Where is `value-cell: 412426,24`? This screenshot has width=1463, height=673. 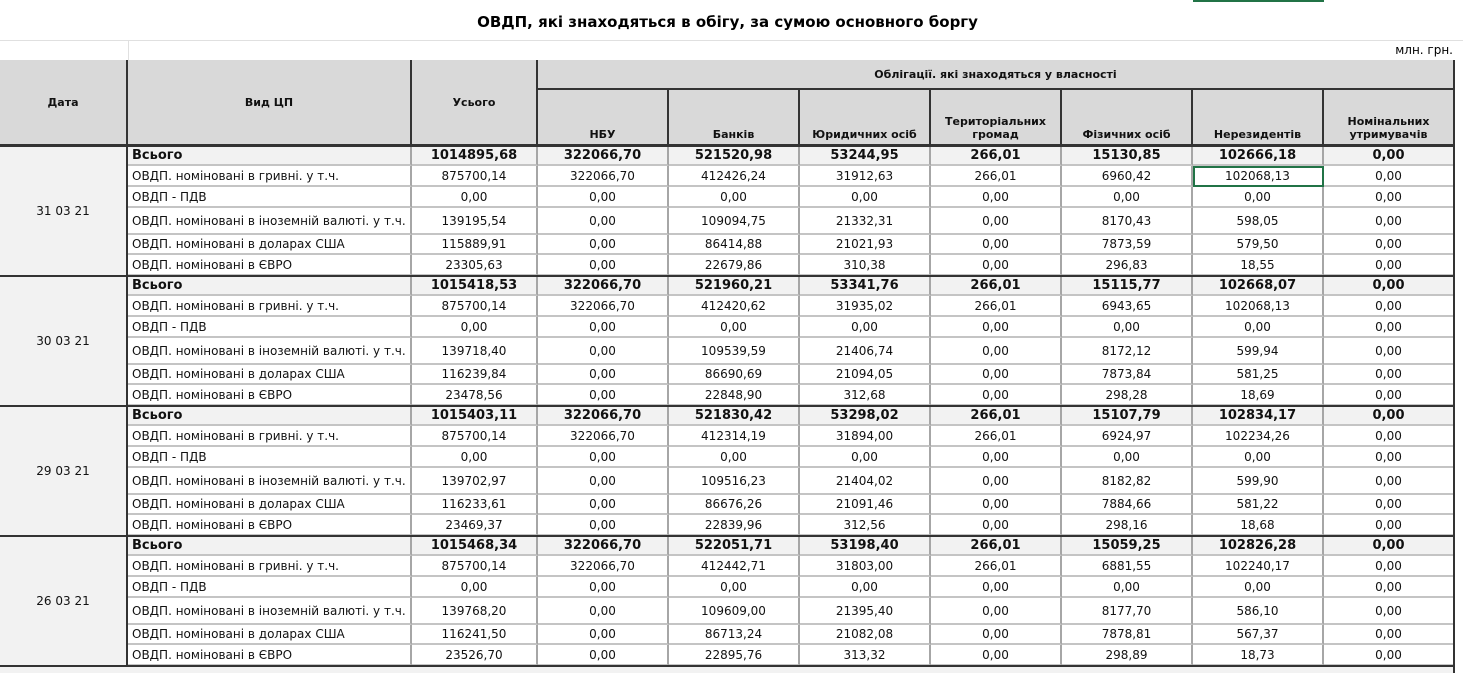 value-cell: 412426,24 is located at coordinates (734, 176).